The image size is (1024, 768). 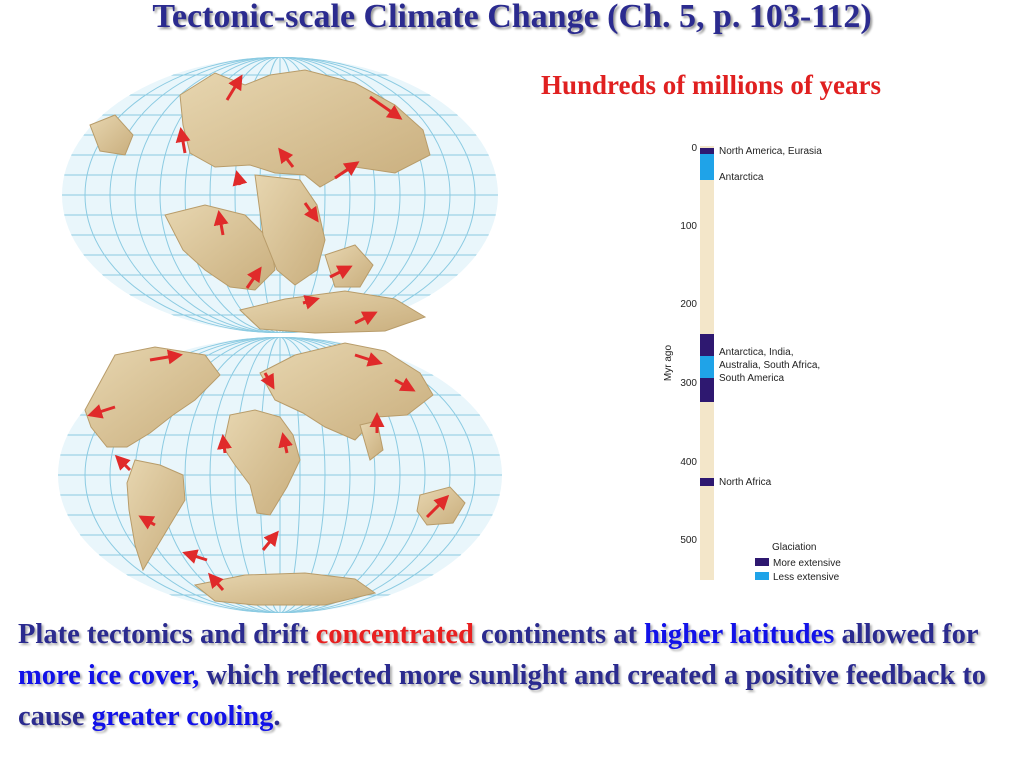 What do you see at coordinates (688, 304) in the screenshot?
I see `tick-200: 200` at bounding box center [688, 304].